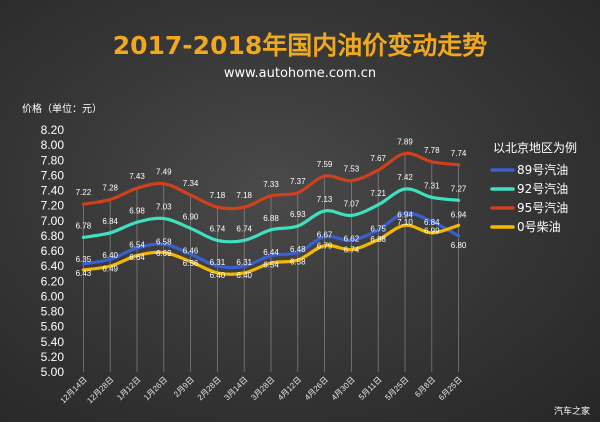  Describe the element at coordinates (53, 175) in the screenshot. I see `y-tick-label: 7.60` at that location.